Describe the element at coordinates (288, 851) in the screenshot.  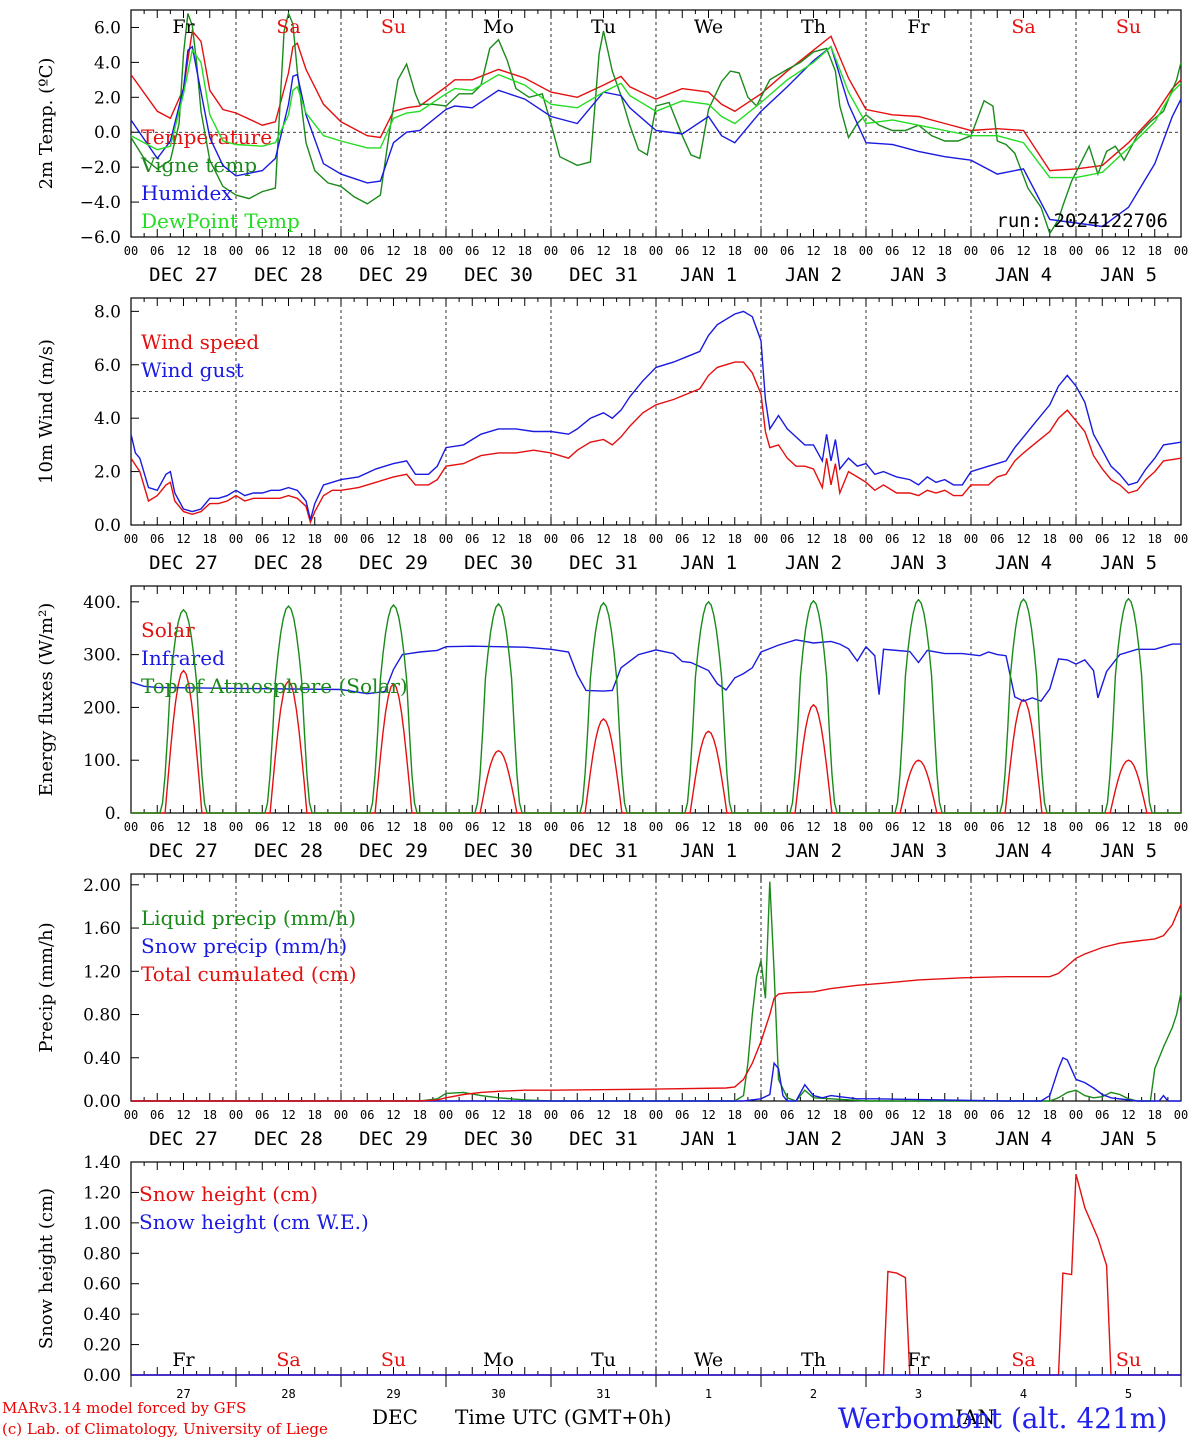
I see `date-label: DEC 28` at that location.